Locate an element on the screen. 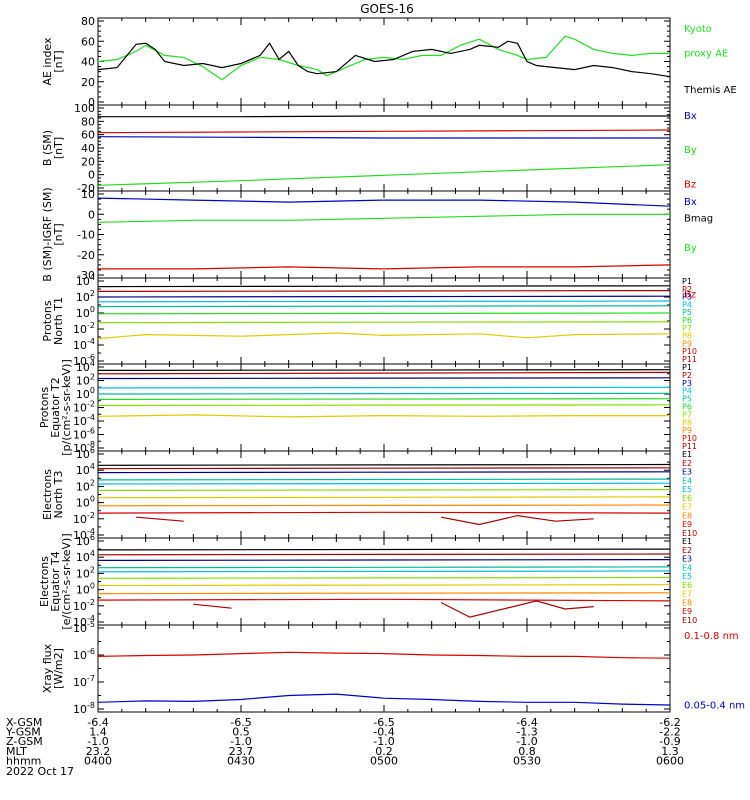 Image resolution: width=750 pixels, height=800 pixels. series-line-p4 is located at coordinates (384, 301).